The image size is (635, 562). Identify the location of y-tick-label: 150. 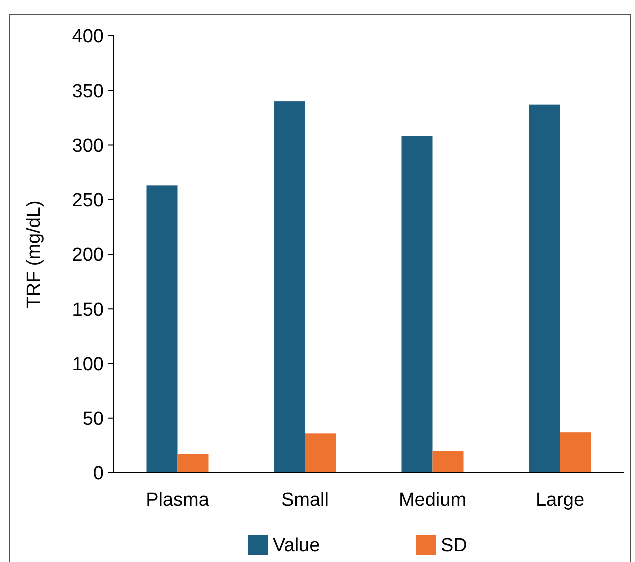
(88, 310).